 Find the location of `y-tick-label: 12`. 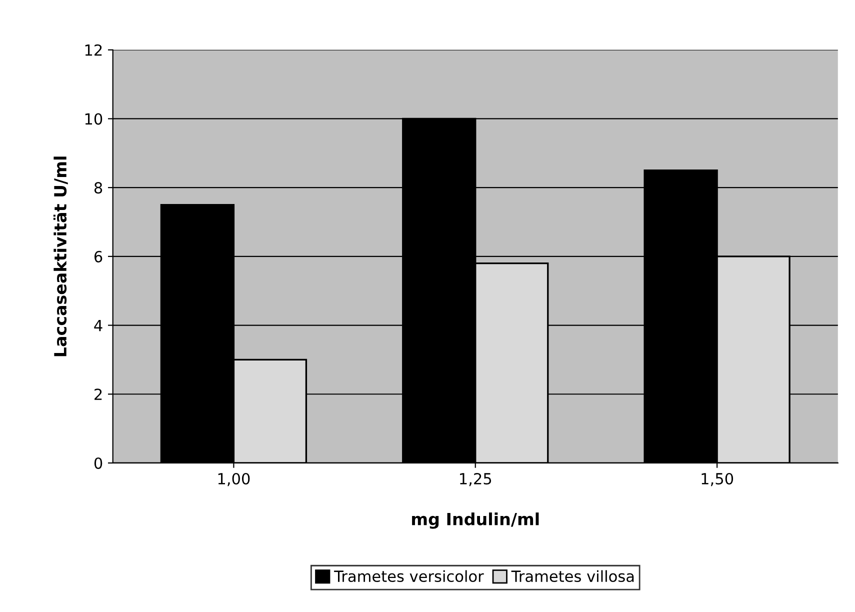

y-tick-label: 12 is located at coordinates (93, 50).